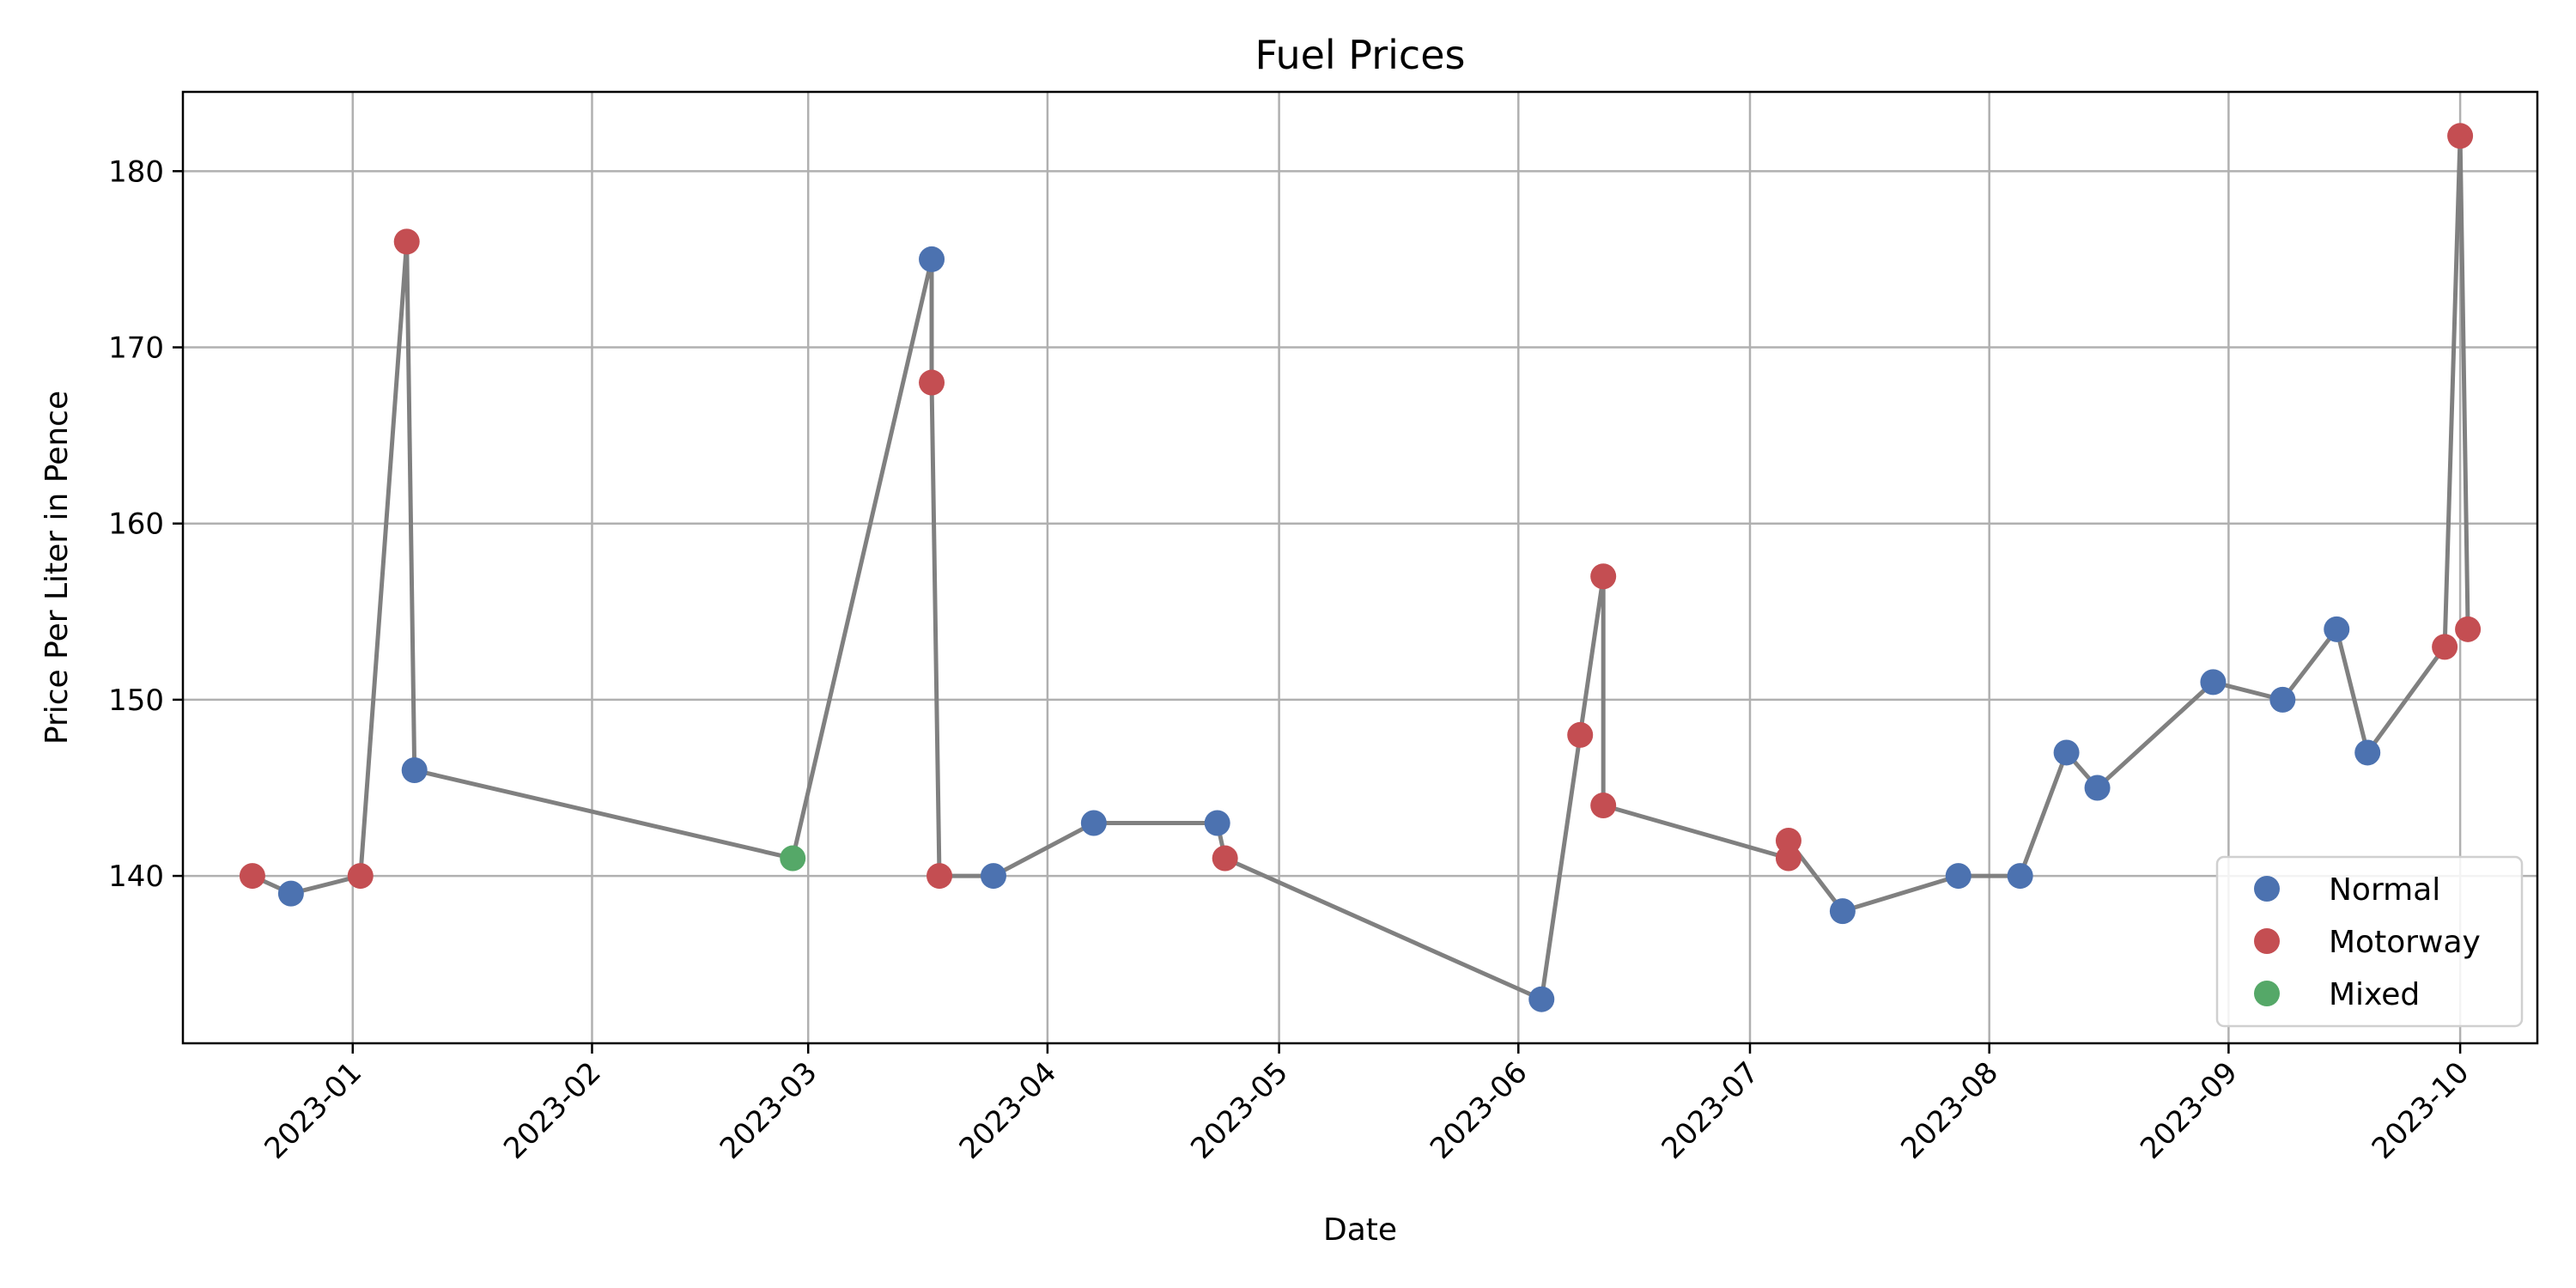 Image resolution: width=2576 pixels, height=1288 pixels. I want to click on y-axis-ticks: 140 150 160 170 180, so click(145, 524).